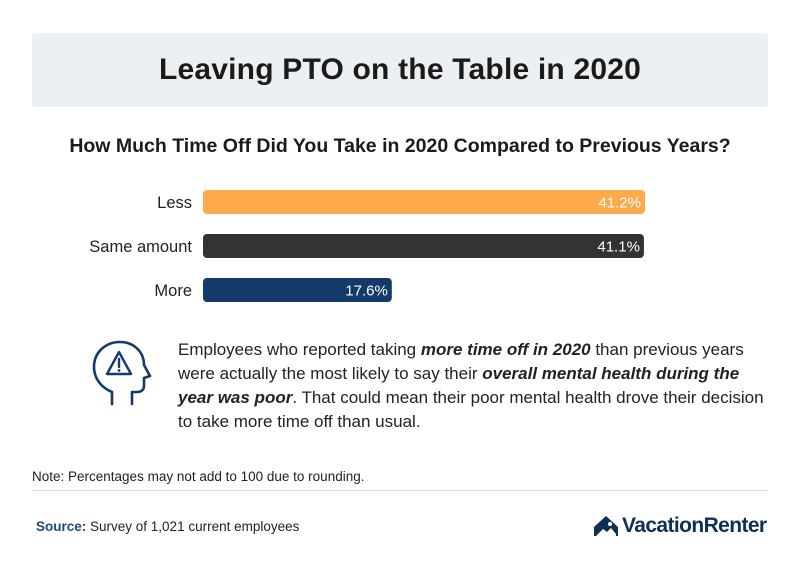 The width and height of the screenshot is (800, 563). Describe the element at coordinates (619, 203) in the screenshot. I see `value-label: 41.2%` at that location.